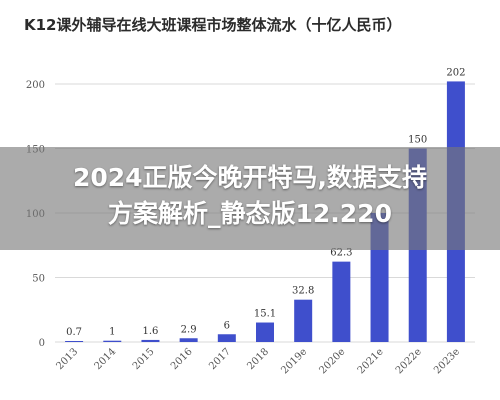  I want to click on bar-2013, so click(74, 341).